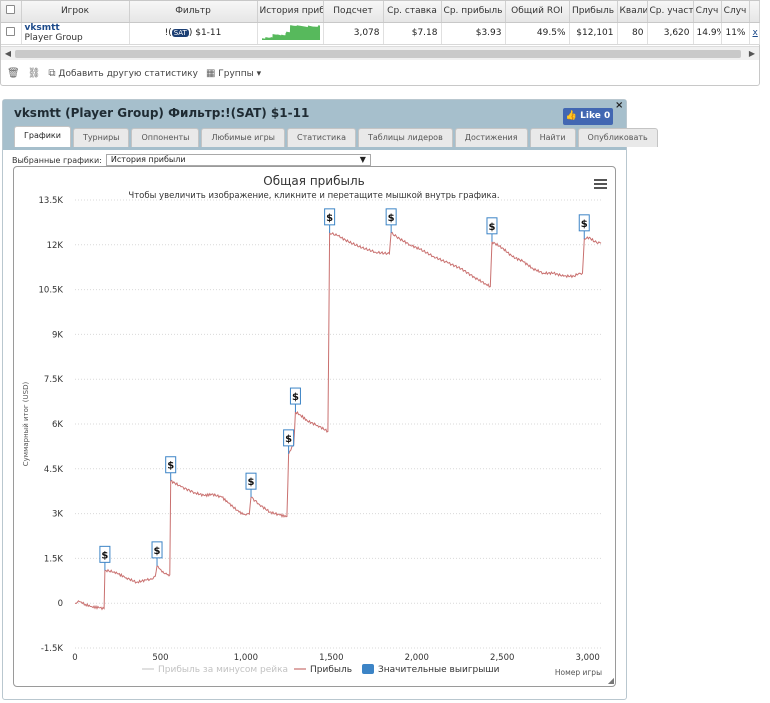 Image resolution: width=770 pixels, height=703 pixels. Describe the element at coordinates (417, 658) in the screenshot. I see `x-tick-label: 2,000` at that location.